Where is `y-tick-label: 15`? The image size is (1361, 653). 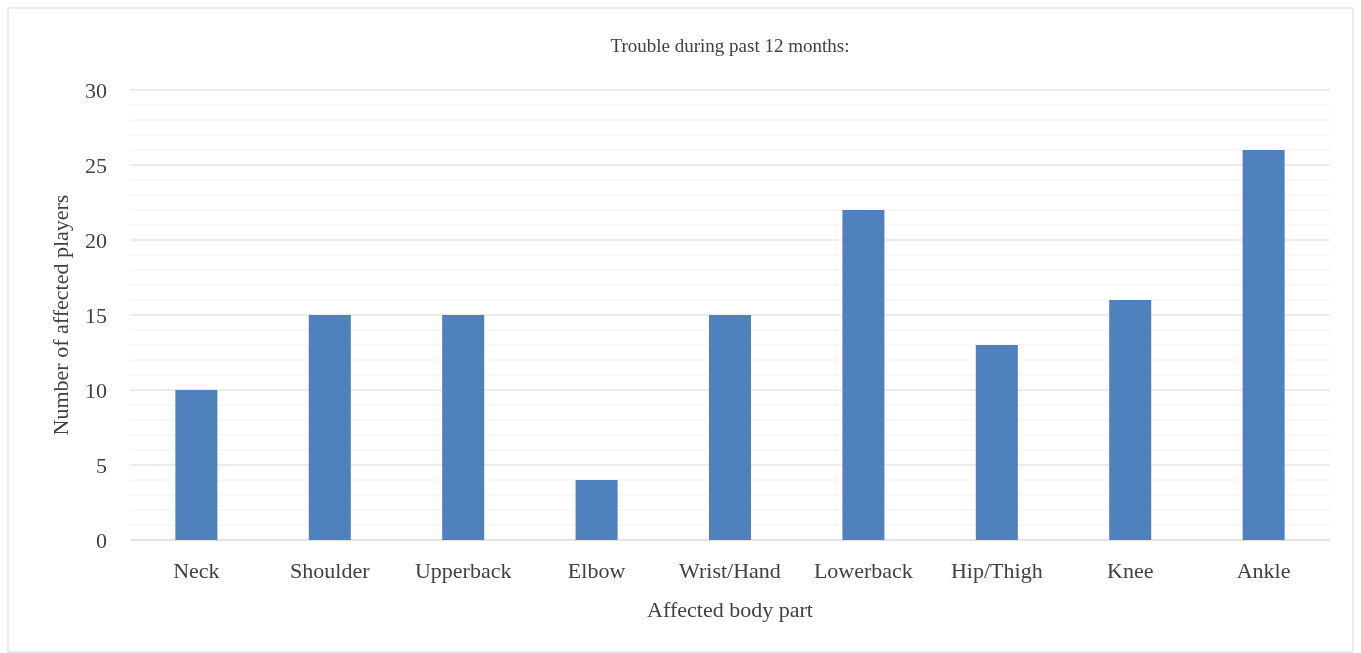
y-tick-label: 15 is located at coordinates (96, 315).